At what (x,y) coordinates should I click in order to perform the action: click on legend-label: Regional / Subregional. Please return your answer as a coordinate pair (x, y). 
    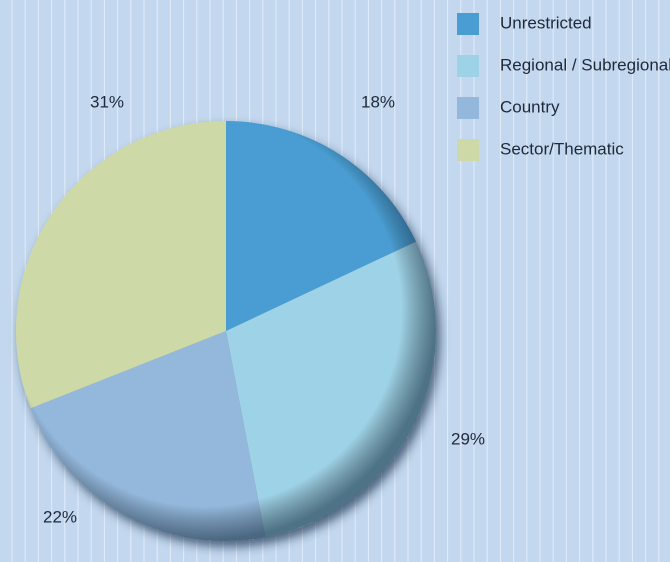
    Looking at the image, I should click on (585, 64).